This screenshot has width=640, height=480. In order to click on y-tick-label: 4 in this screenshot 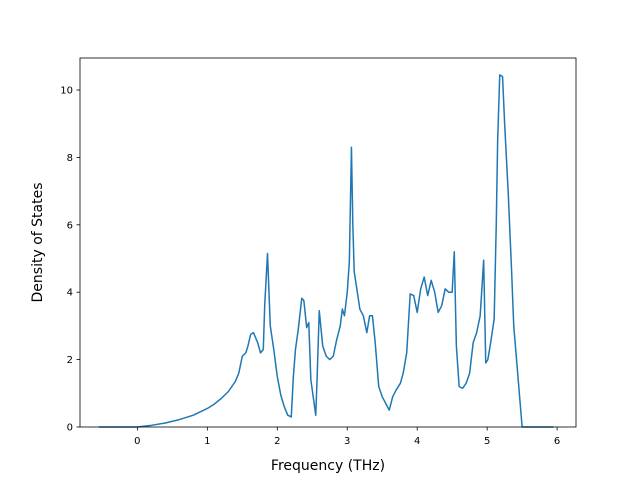, I will do `click(70, 293)`.